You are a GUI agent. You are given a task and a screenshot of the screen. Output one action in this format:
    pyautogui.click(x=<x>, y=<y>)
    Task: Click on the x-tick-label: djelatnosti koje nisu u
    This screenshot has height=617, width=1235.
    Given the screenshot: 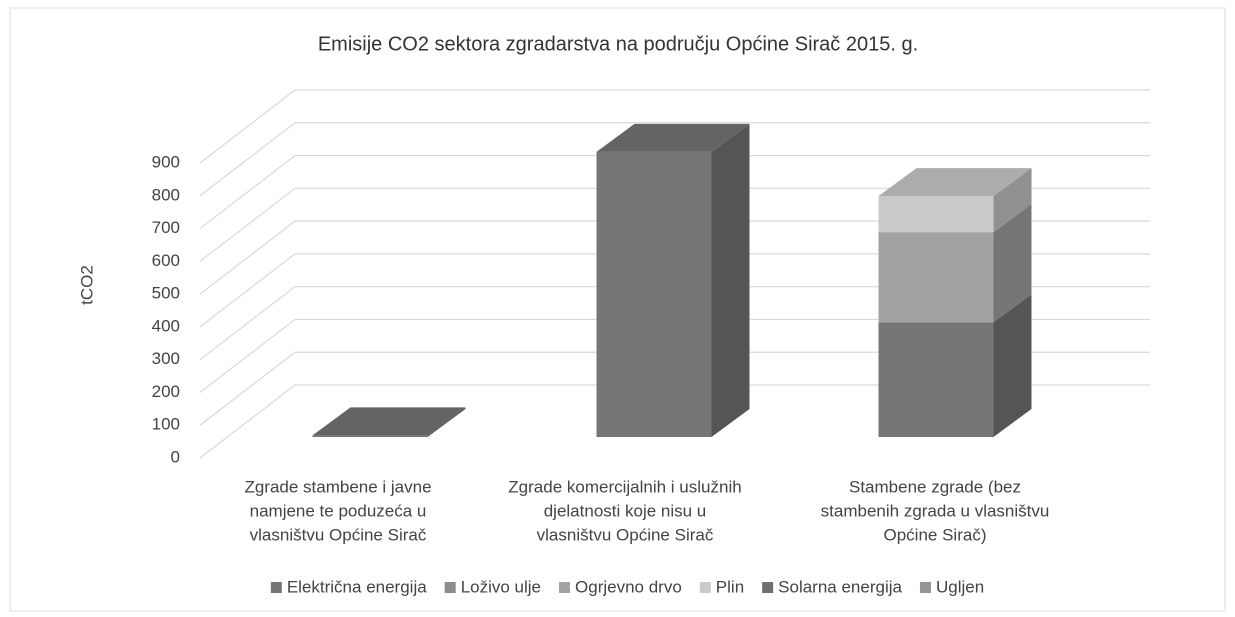 What is the action you would take?
    pyautogui.click(x=625, y=510)
    